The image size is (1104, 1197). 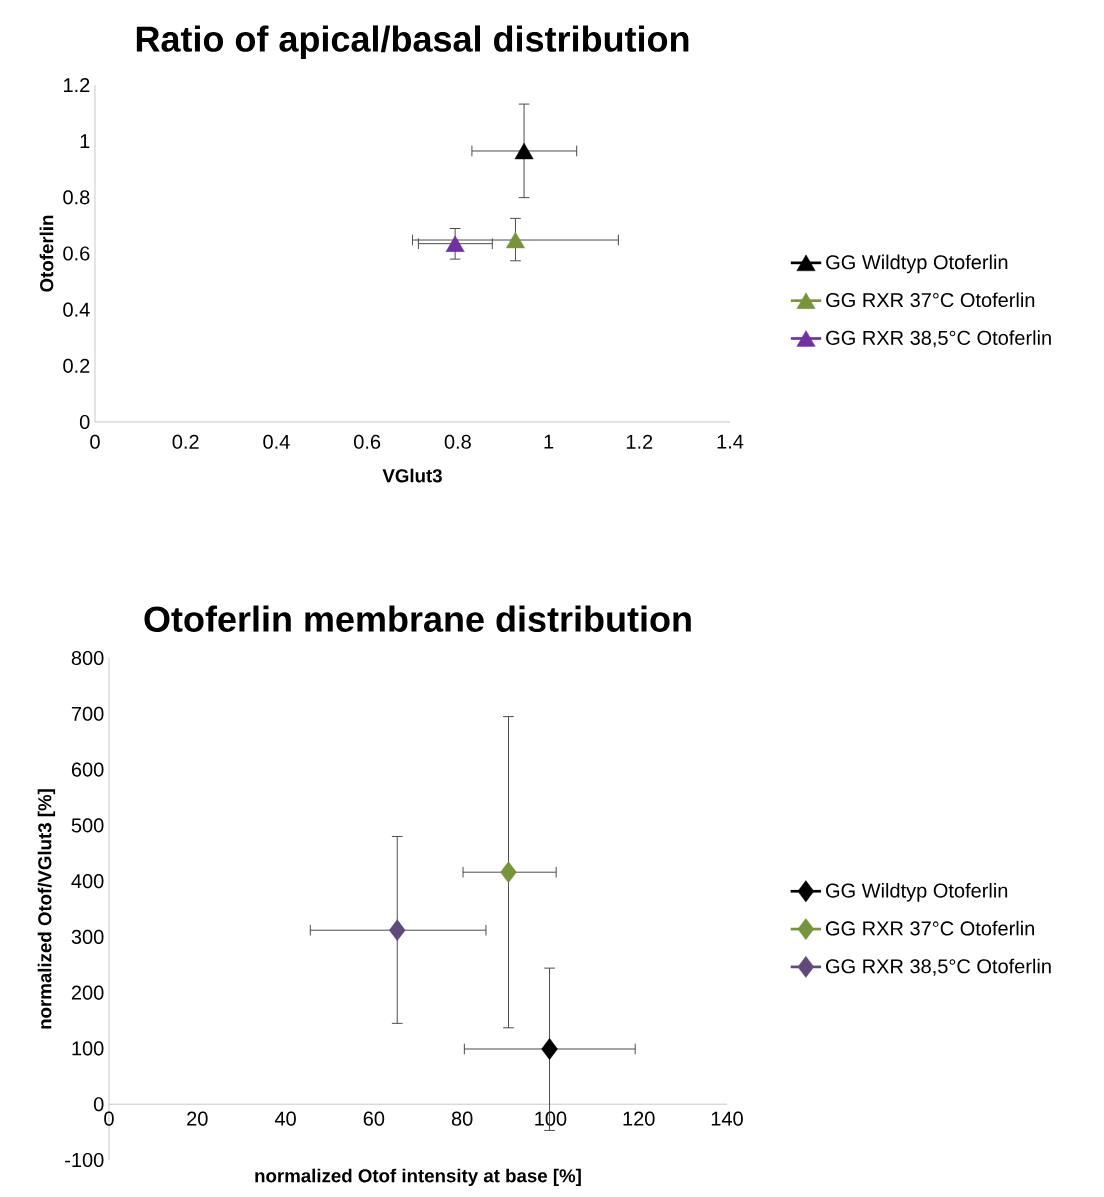 I want to click on y-tick-label: 800, so click(x=87, y=658).